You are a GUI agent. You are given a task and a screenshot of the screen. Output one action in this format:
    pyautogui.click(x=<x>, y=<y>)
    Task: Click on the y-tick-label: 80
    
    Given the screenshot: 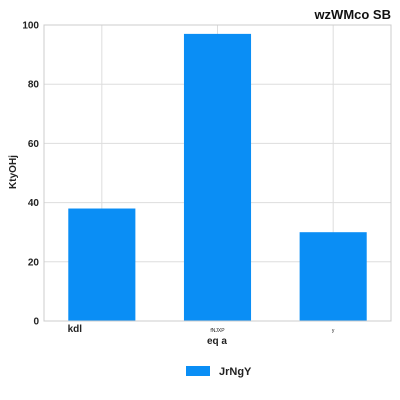 What is the action you would take?
    pyautogui.click(x=34, y=85)
    